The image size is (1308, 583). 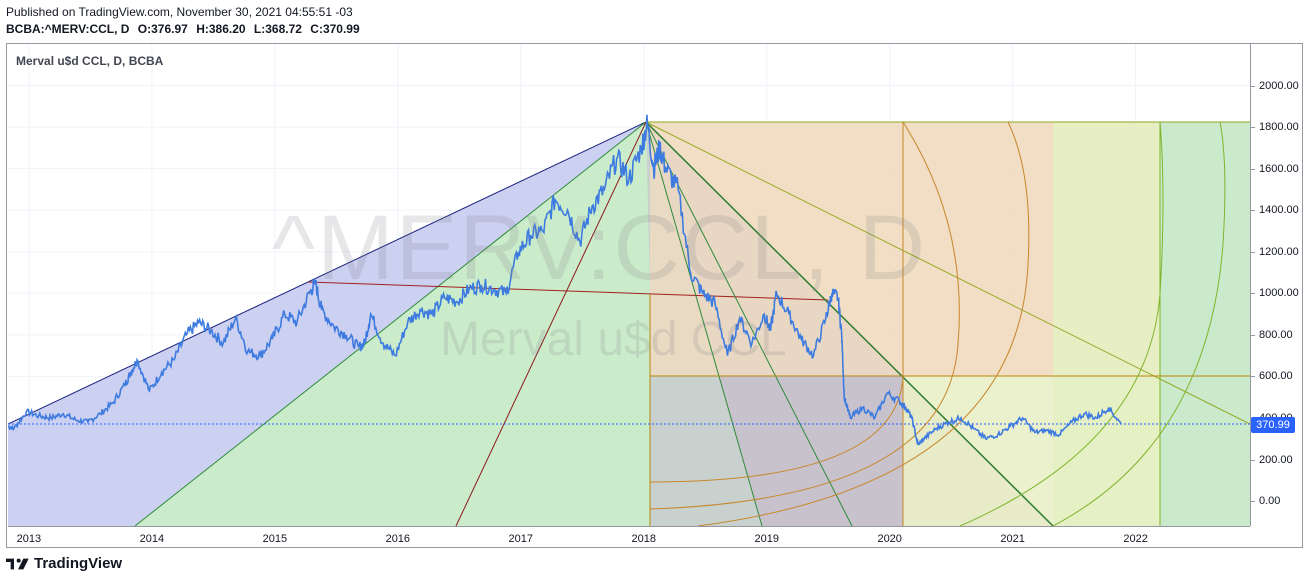 I want to click on x-tick-label: 2022, so click(x=1135, y=539).